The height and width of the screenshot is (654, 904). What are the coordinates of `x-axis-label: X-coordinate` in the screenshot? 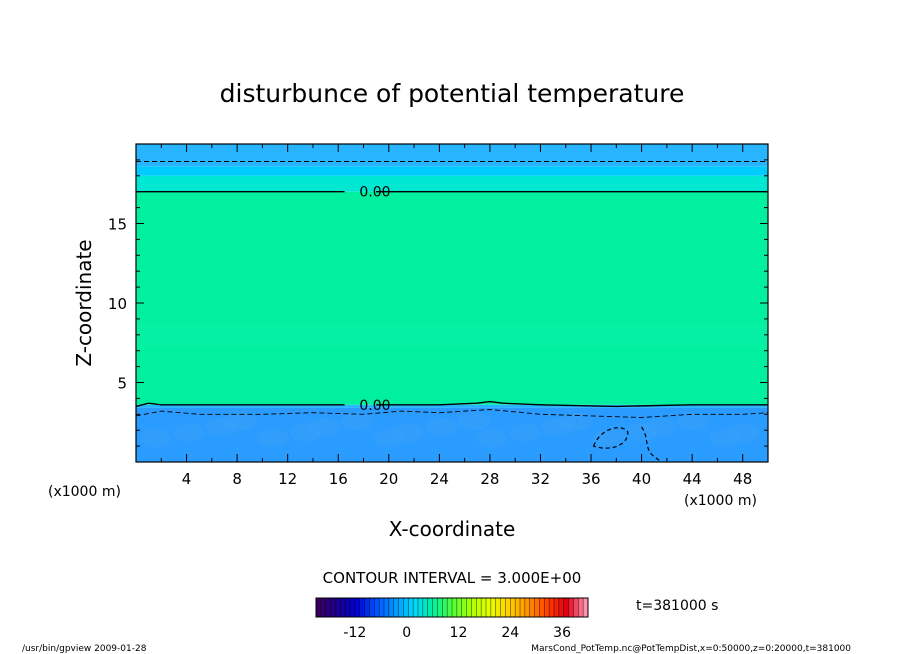 It's located at (452, 529).